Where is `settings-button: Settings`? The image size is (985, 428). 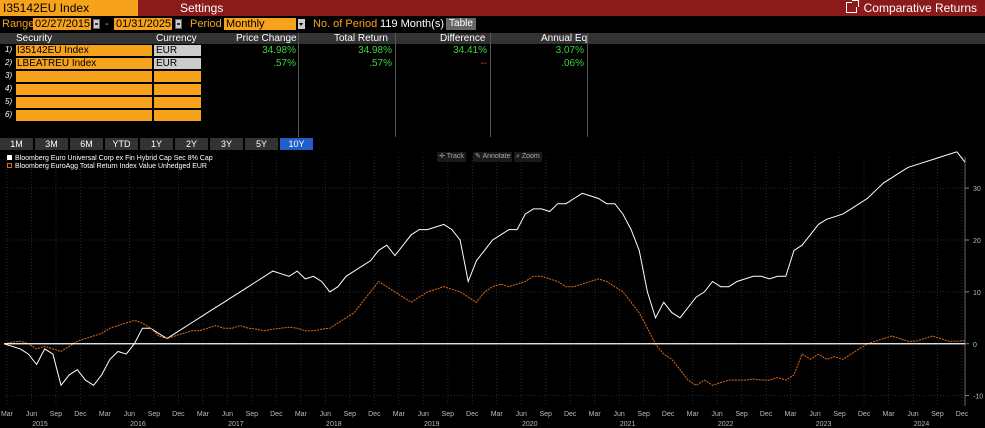
settings-button: Settings is located at coordinates (202, 8).